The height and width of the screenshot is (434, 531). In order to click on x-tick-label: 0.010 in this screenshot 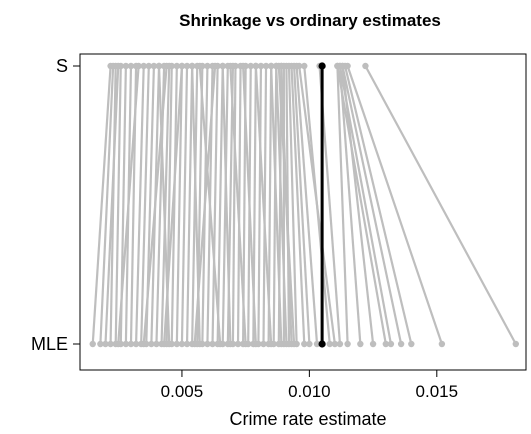, I will do `click(309, 391)`.